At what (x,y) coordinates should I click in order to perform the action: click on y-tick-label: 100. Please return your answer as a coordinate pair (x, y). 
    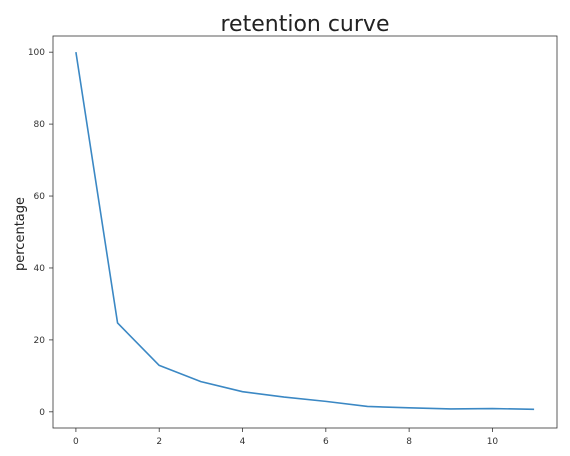
    Looking at the image, I should click on (36, 53).